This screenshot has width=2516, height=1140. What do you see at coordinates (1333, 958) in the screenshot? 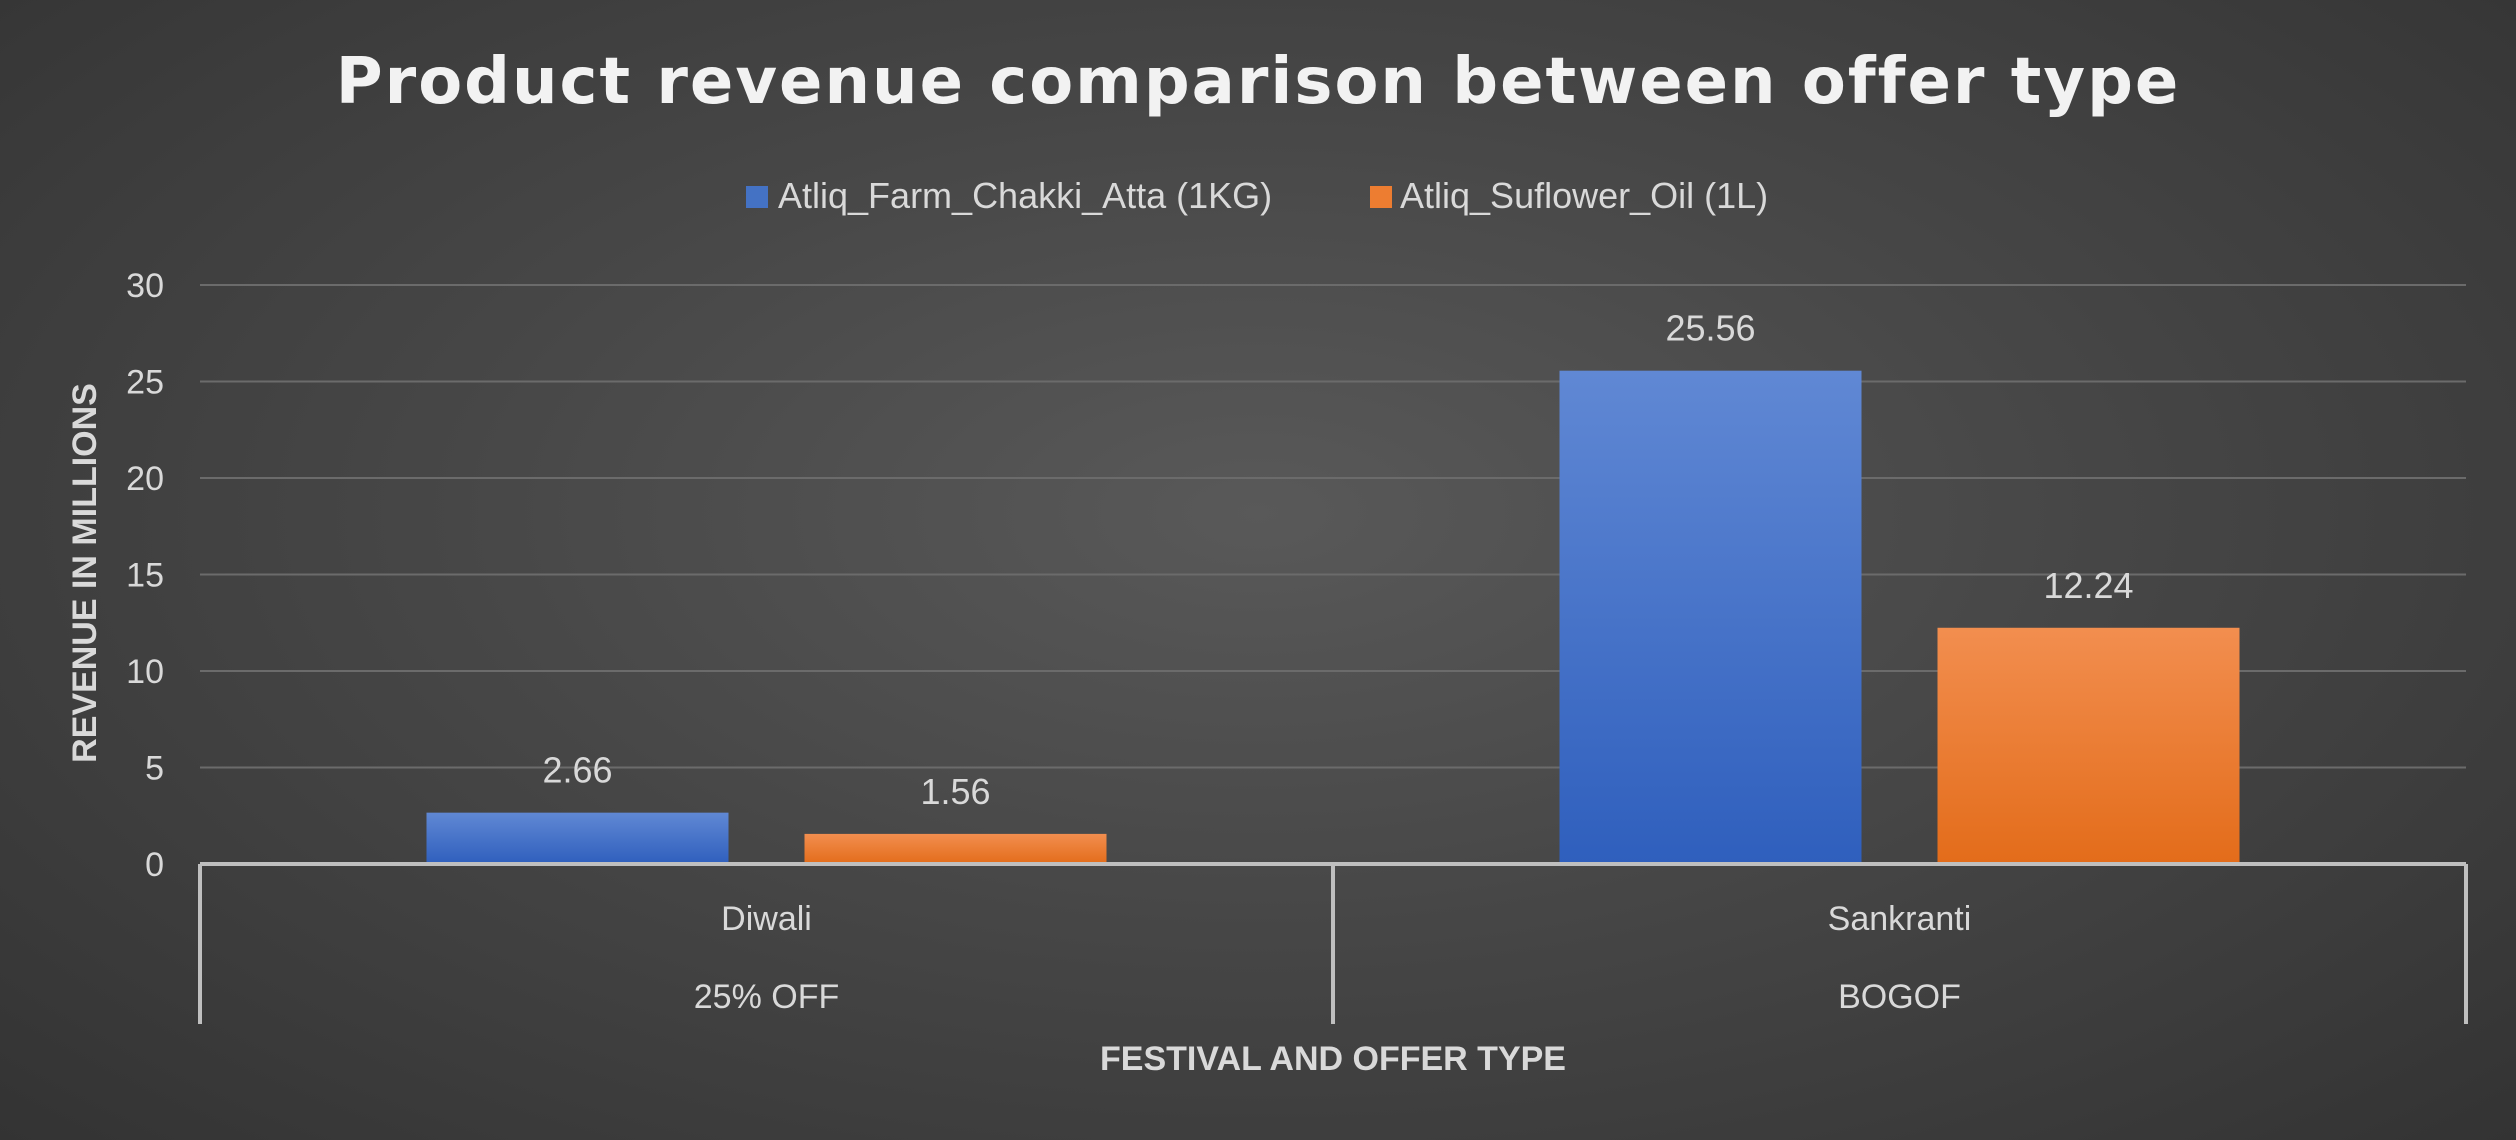
I see `category-labels: Diwali 25% OFF Sankranti BOGOF` at bounding box center [1333, 958].